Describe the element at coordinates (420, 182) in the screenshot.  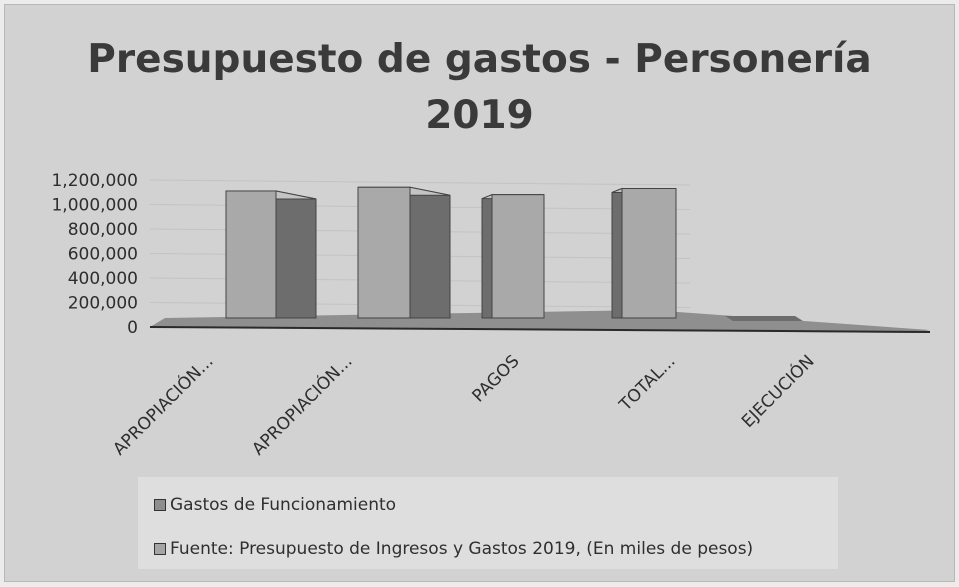
I see `gridline` at that location.